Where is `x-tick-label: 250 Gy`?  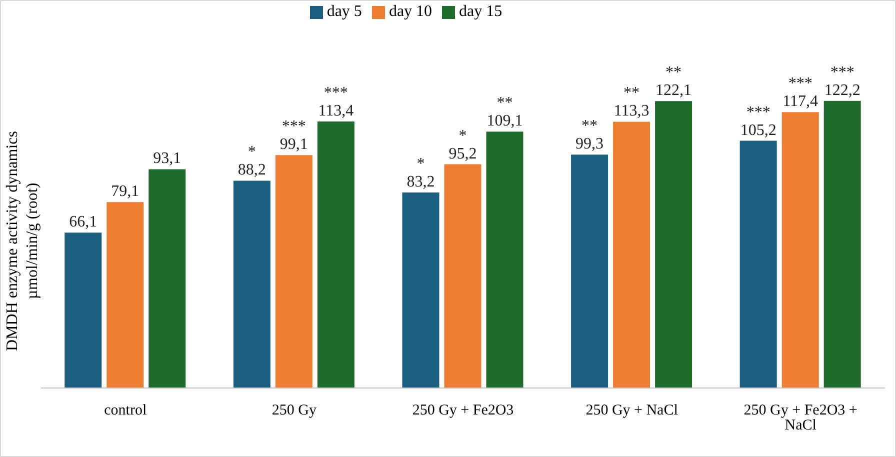 x-tick-label: 250 Gy is located at coordinates (294, 410).